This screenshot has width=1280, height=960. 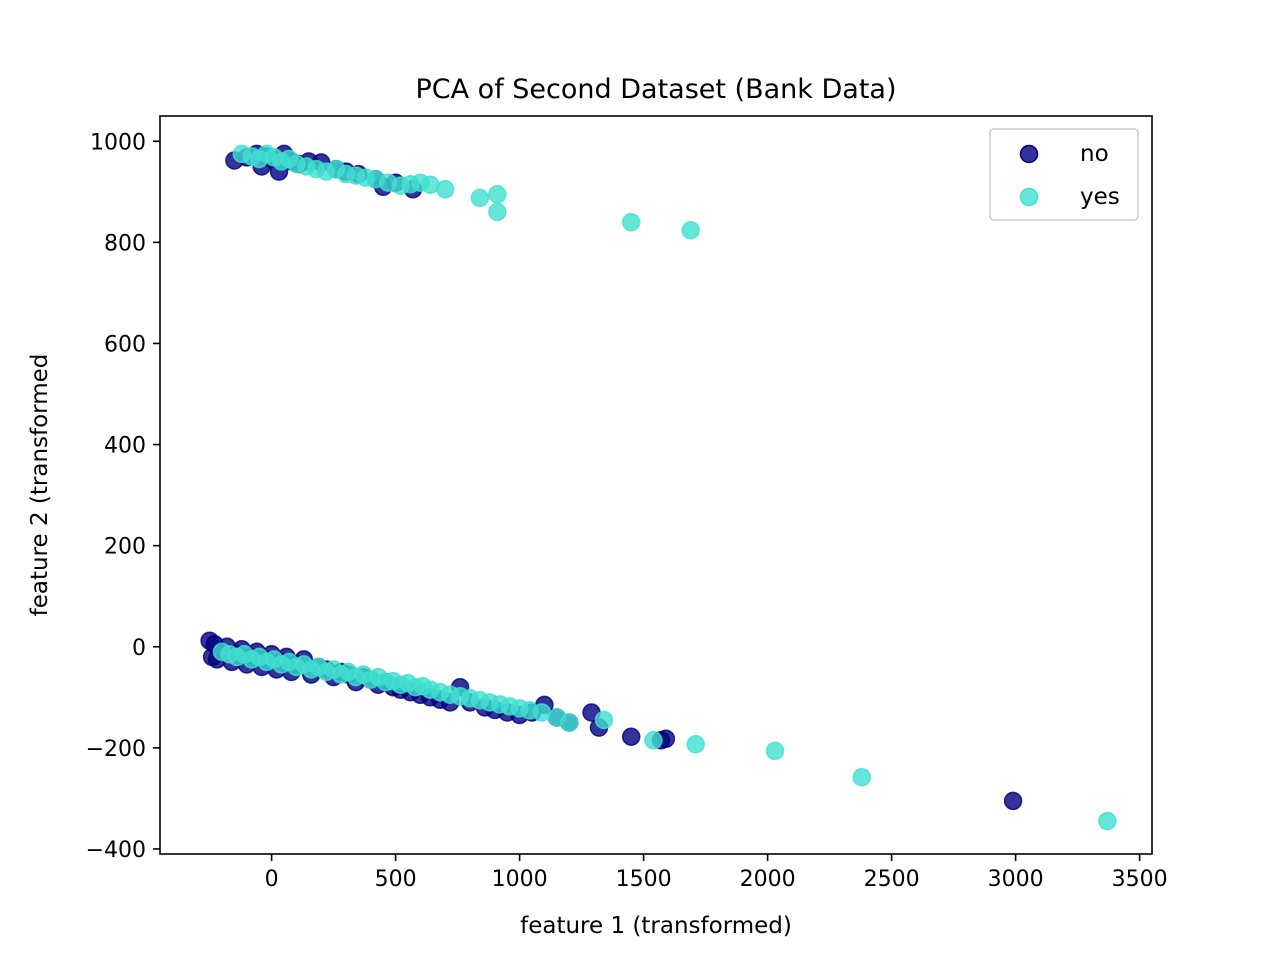 I want to click on y-tick-label--200: −200, so click(x=116, y=749).